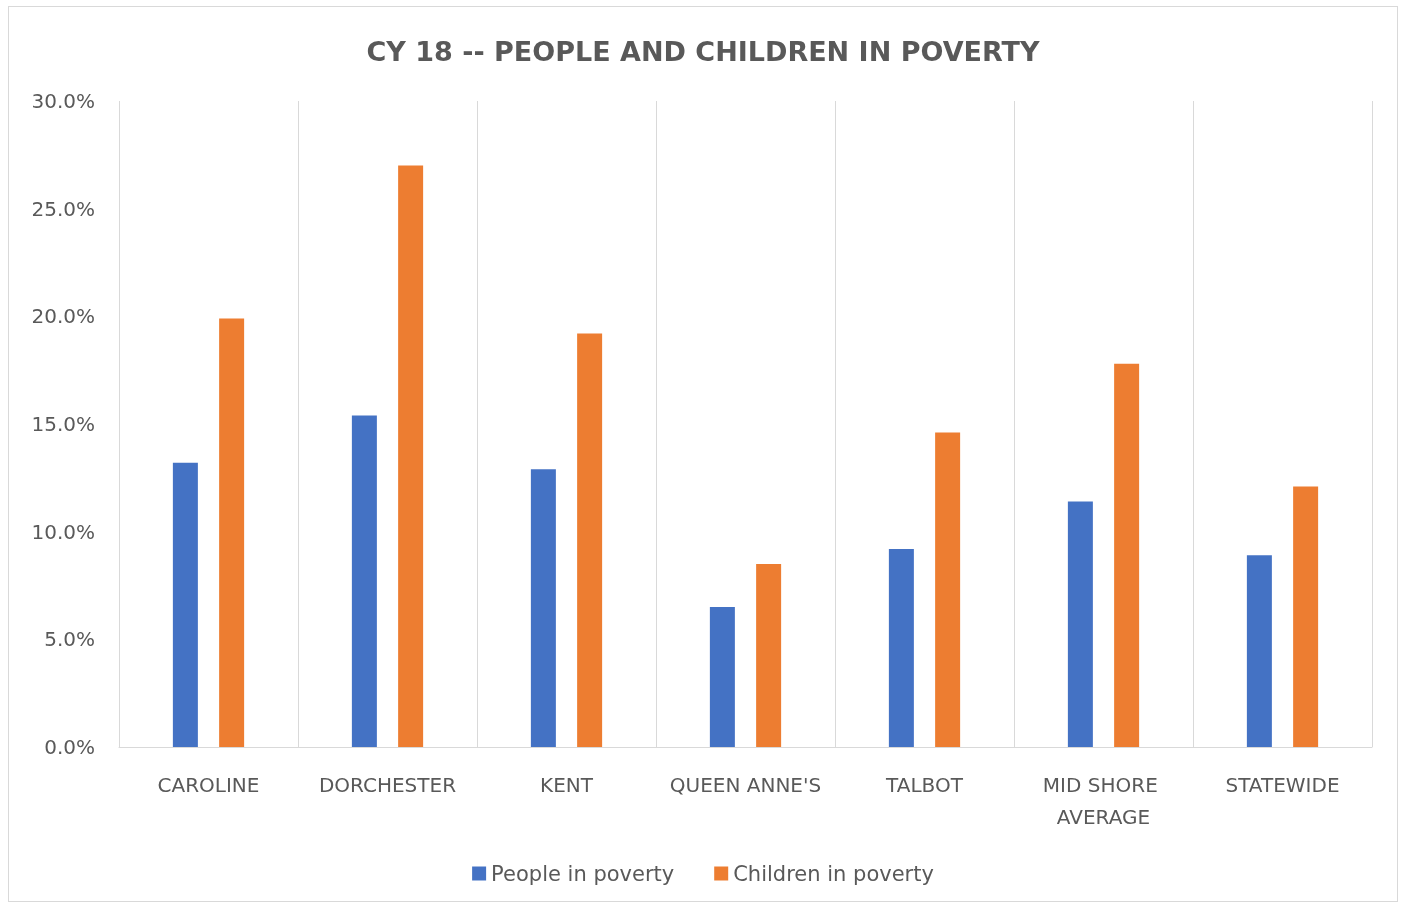 This screenshot has height=905, width=1403. Describe the element at coordinates (69, 747) in the screenshot. I see `y-tick-label: 0.0%` at that location.